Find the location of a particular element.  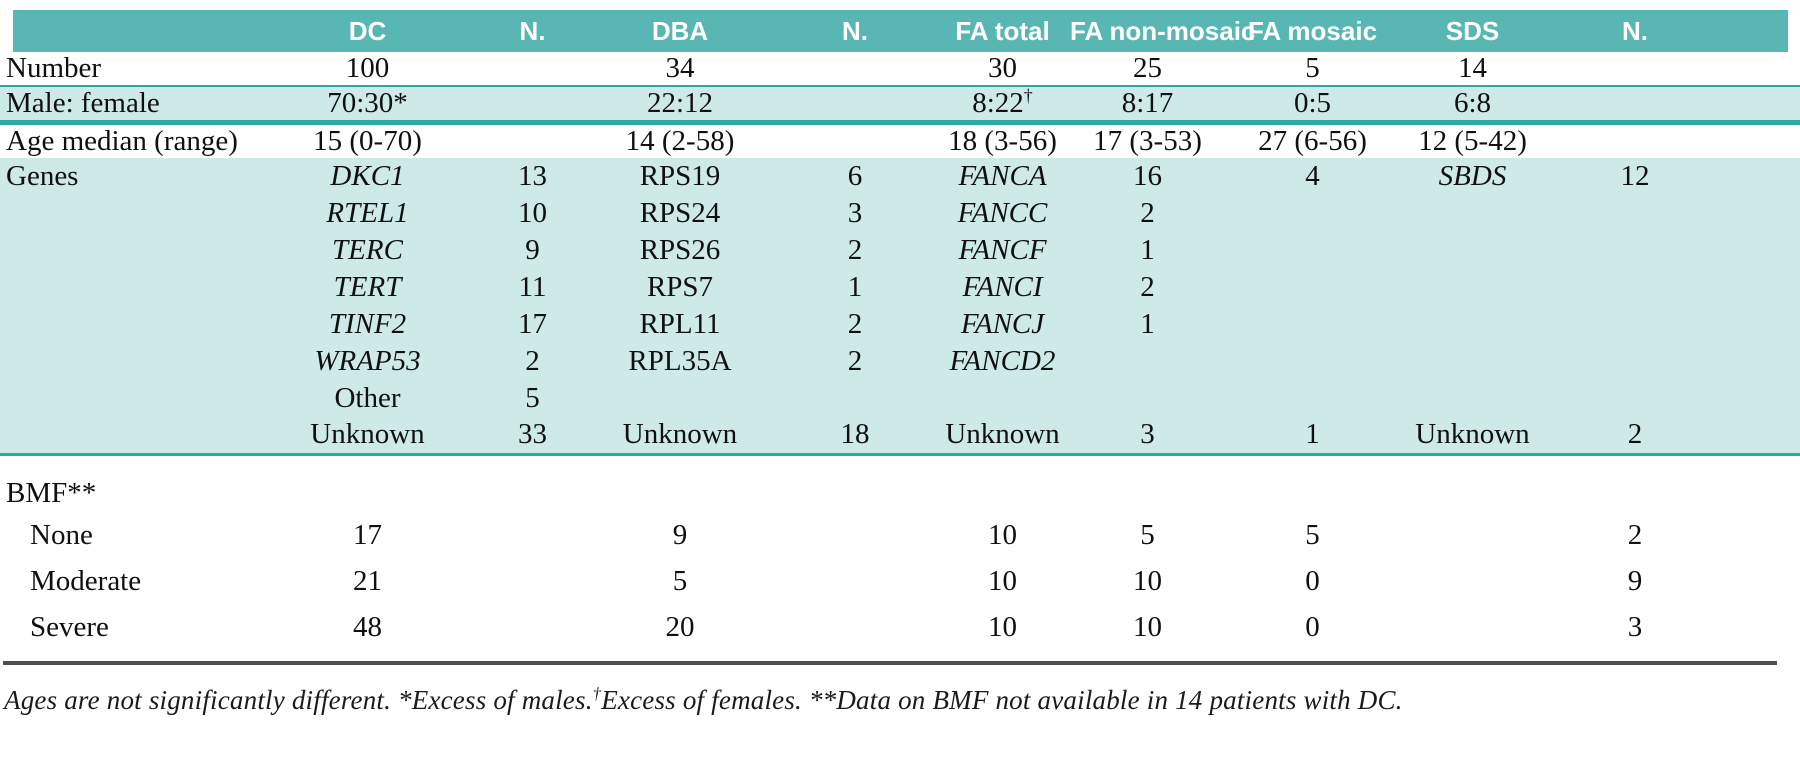

table-cell-number-3: 34 is located at coordinates (680, 69).